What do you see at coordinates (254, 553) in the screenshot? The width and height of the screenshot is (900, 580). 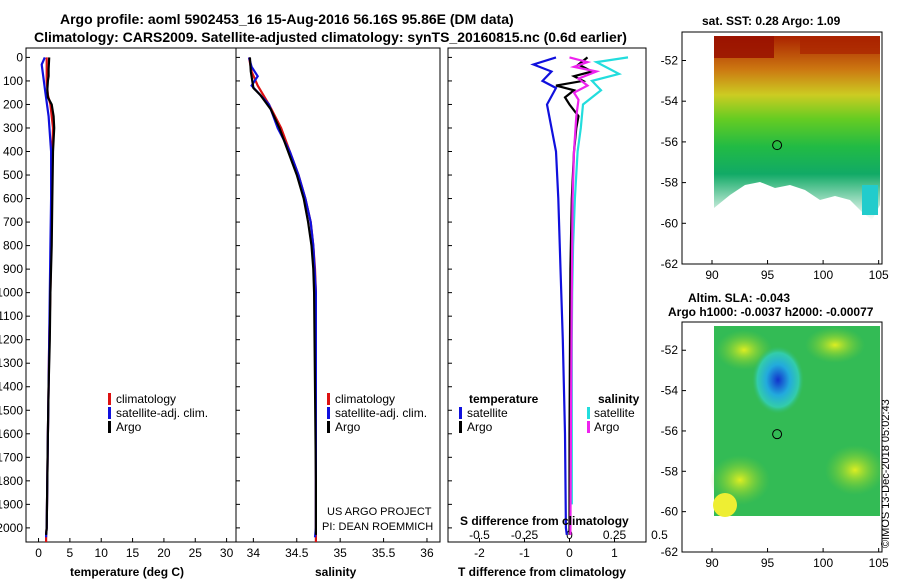 I see `x-tick-label: 34` at bounding box center [254, 553].